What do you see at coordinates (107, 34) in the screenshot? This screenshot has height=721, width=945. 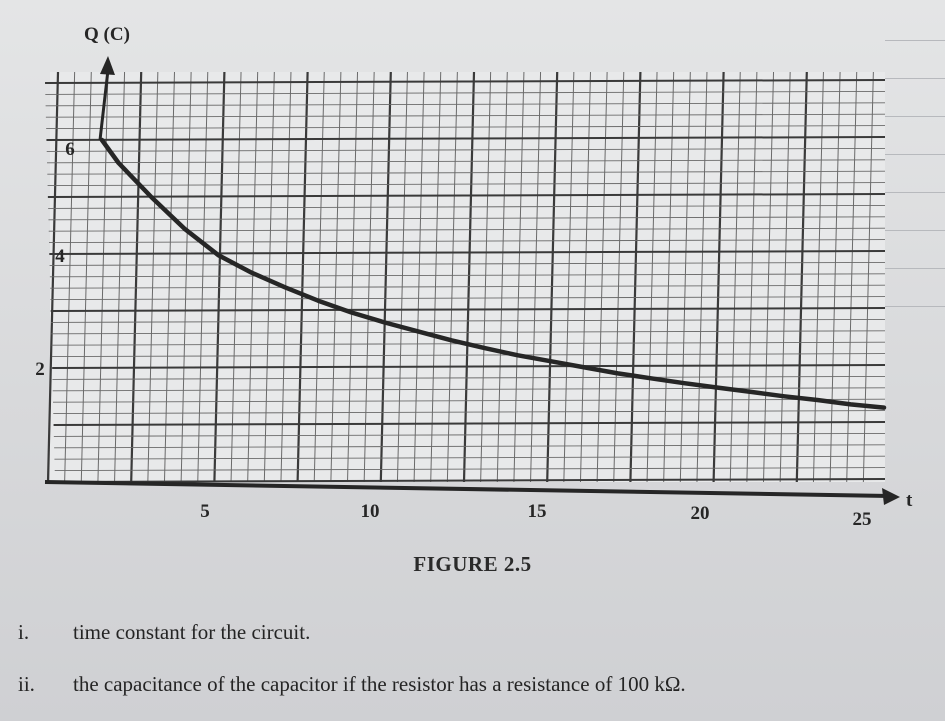 I see `y-axis-title: Q (C)` at bounding box center [107, 34].